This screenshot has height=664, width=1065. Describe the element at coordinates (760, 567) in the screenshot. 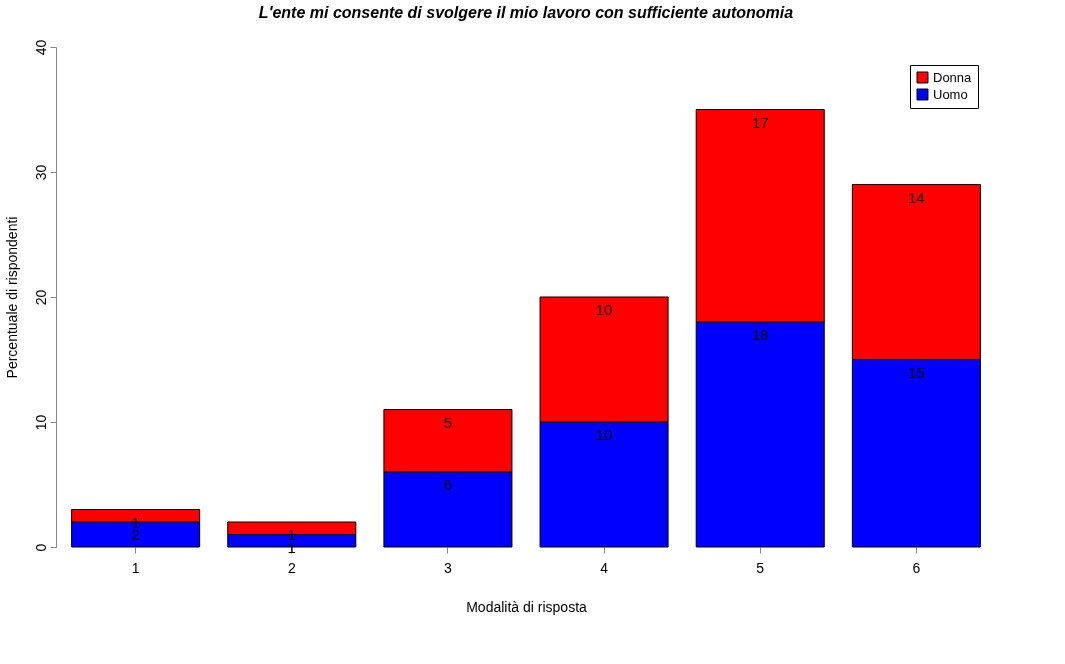

I see `x-tick-label: 5` at that location.